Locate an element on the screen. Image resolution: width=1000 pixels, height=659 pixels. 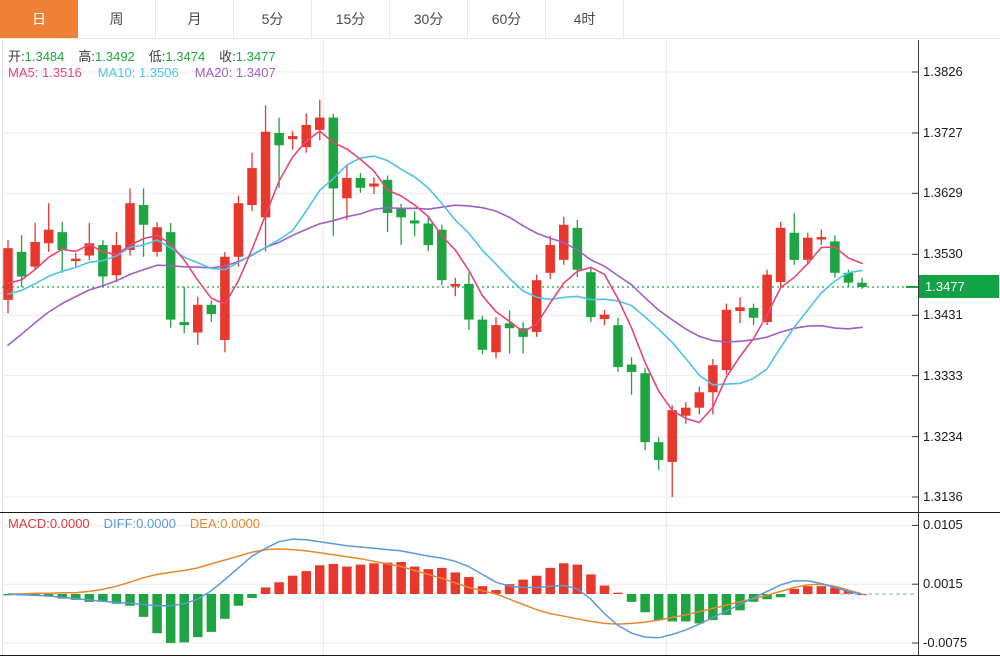
high-value: 1.3492 is located at coordinates (115, 56).